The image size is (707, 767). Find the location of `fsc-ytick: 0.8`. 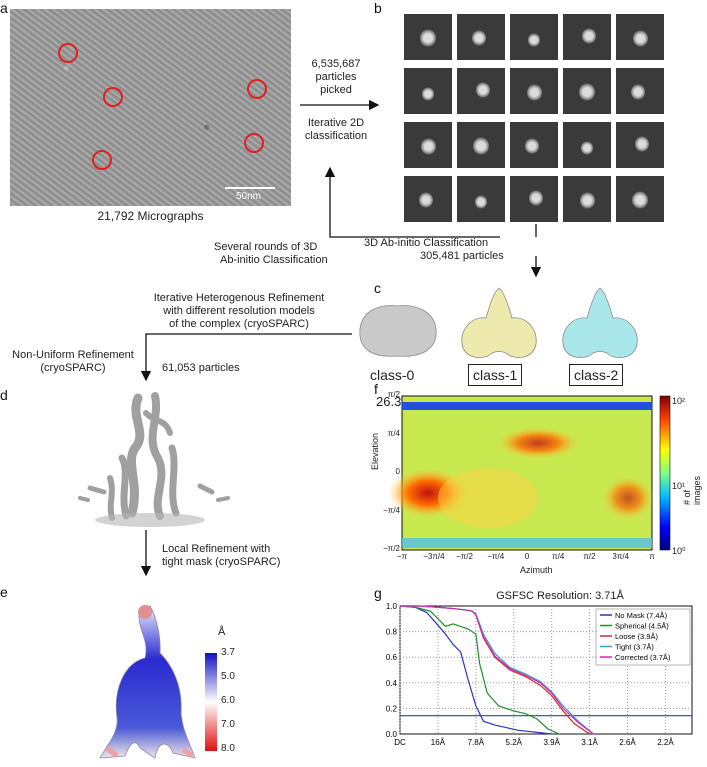

fsc-ytick: 0.8 is located at coordinates (392, 632).